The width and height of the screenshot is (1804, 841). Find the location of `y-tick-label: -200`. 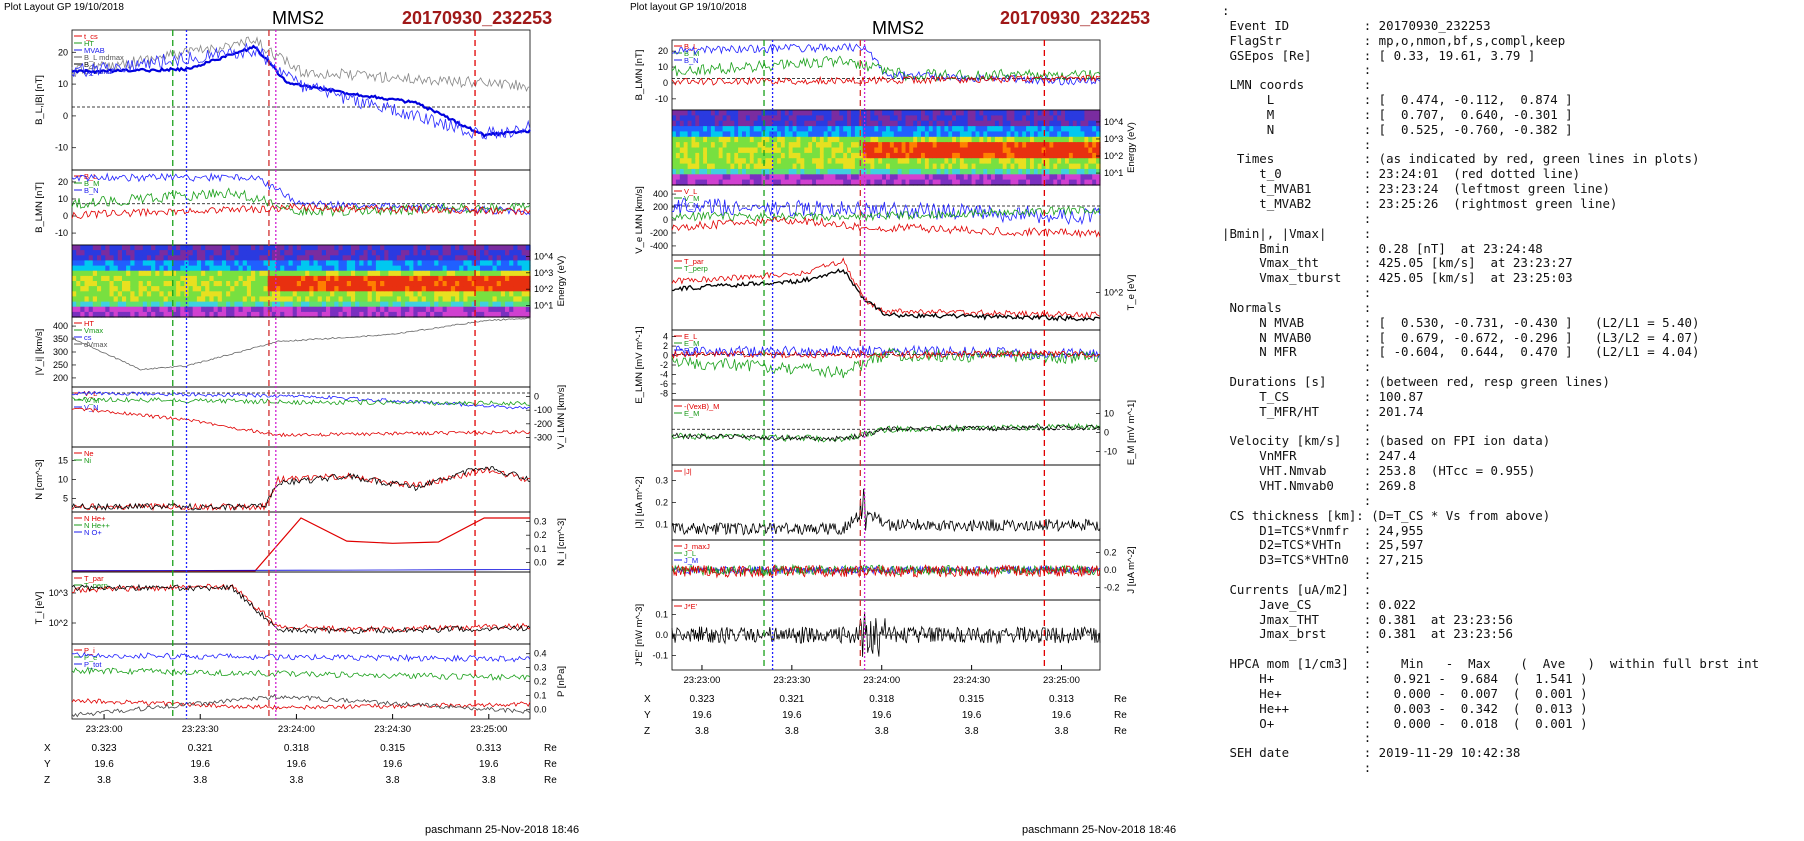

y-tick-label: -200 is located at coordinates (659, 233).